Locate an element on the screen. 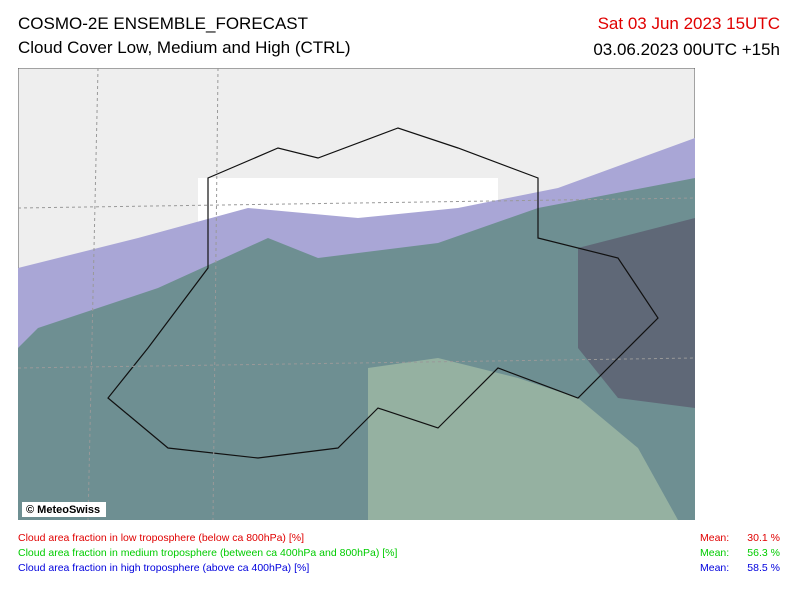  mean-value: 30.1 % is located at coordinates (763, 538).